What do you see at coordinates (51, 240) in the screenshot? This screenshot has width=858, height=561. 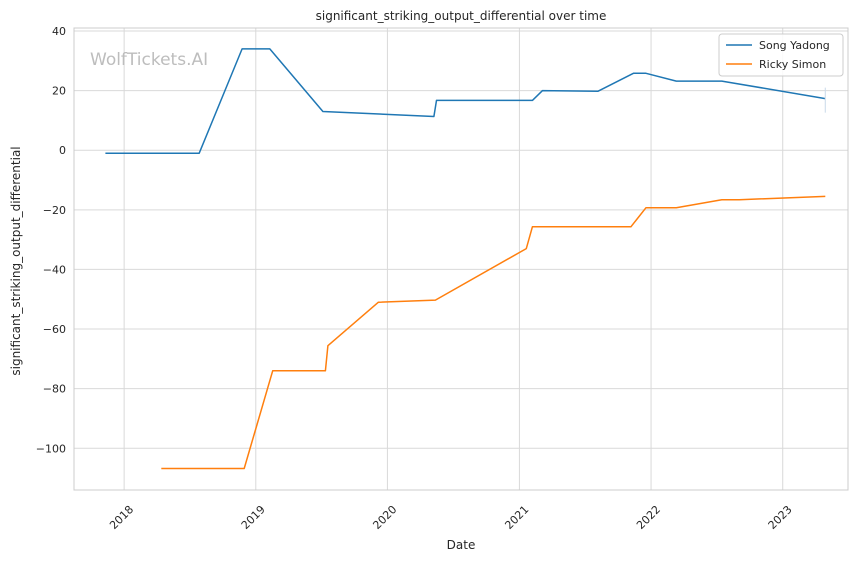 I see `y-tick-labels: 40 20 0 −20 −40 −60 −80 −100` at bounding box center [51, 240].